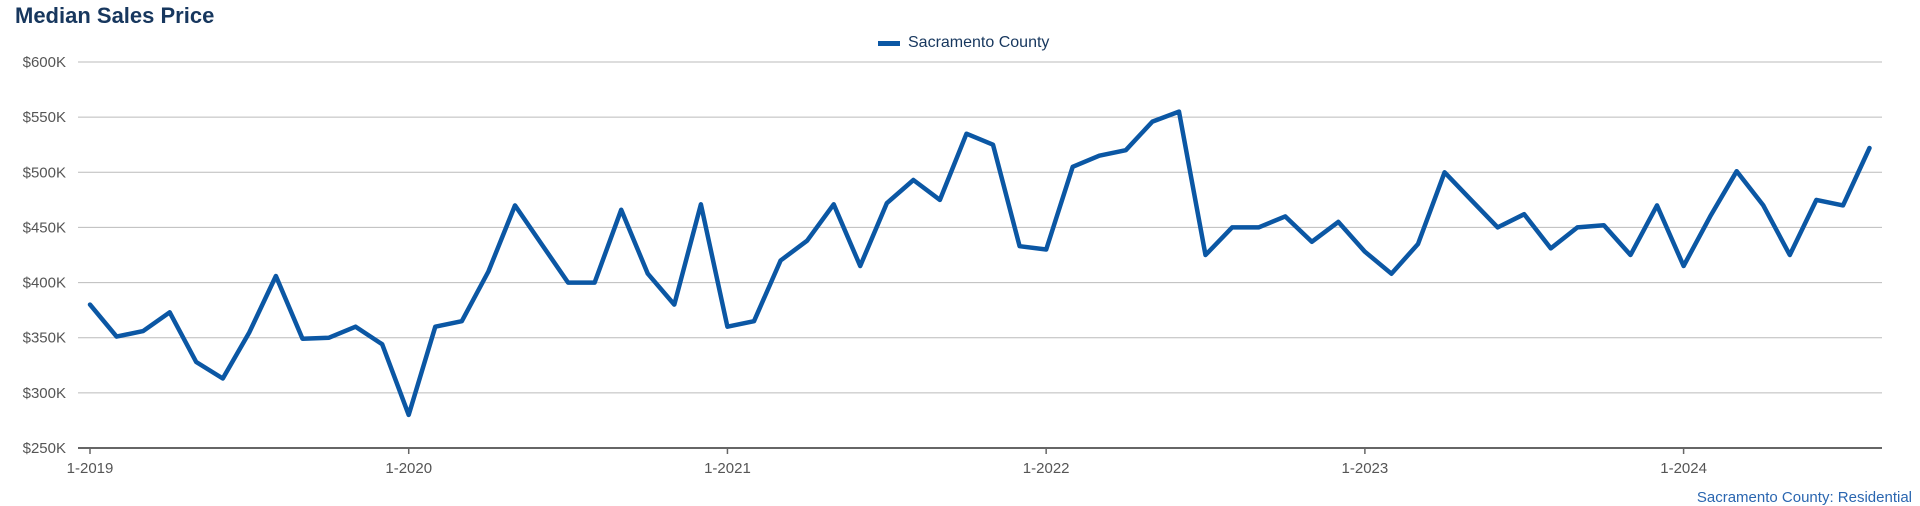  I want to click on x-tick-label: 1-2022, so click(1046, 468).